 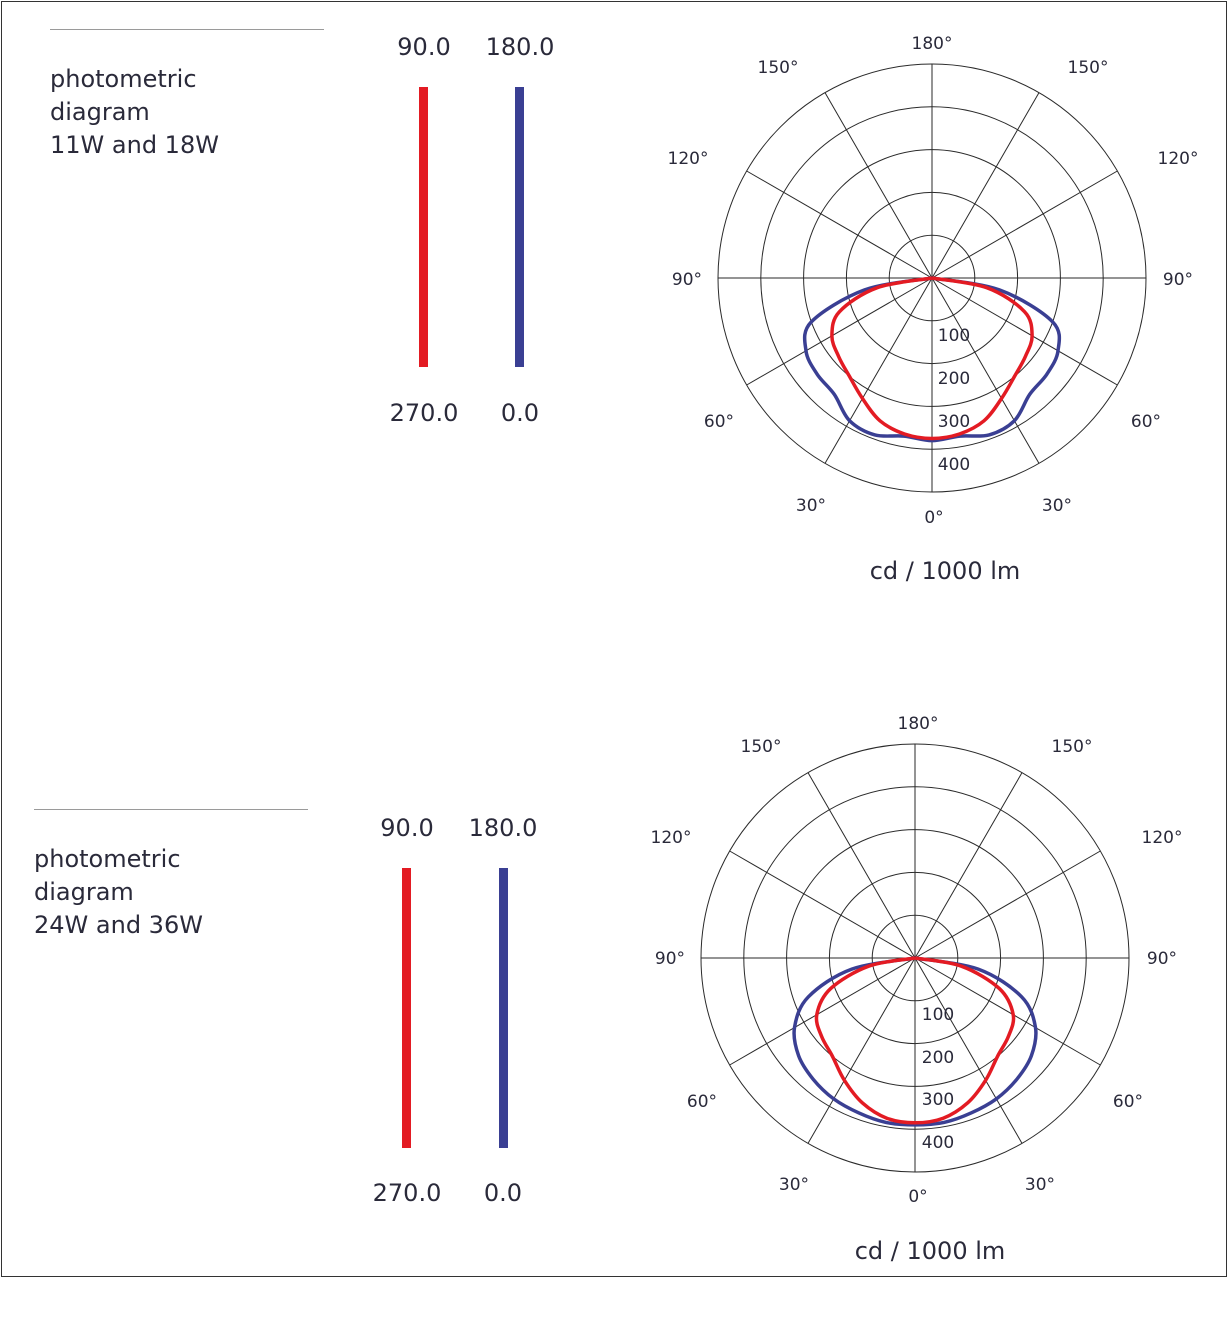 I want to click on title-line-3: 24W and 36W, so click(x=118, y=925).